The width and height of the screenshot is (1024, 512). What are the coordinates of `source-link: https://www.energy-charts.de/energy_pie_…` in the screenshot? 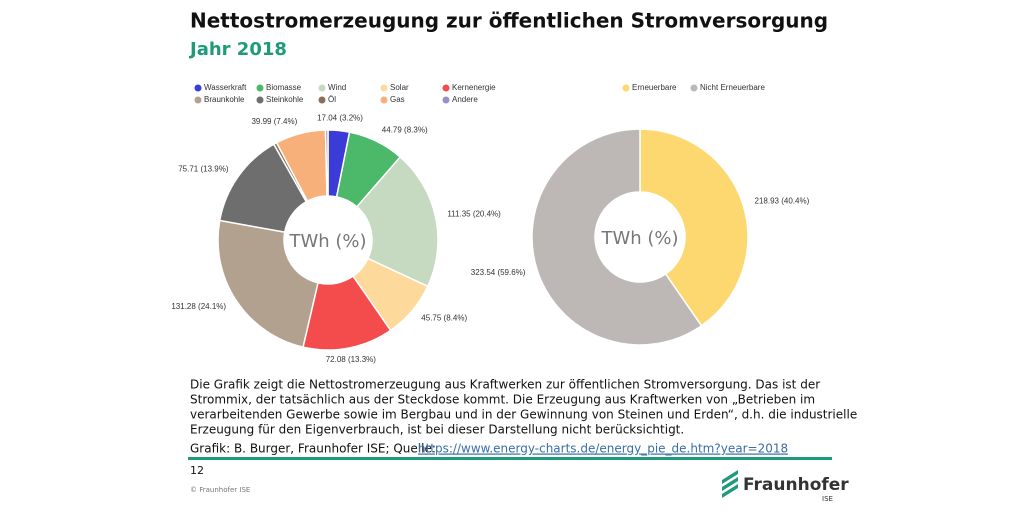 It's located at (603, 449).